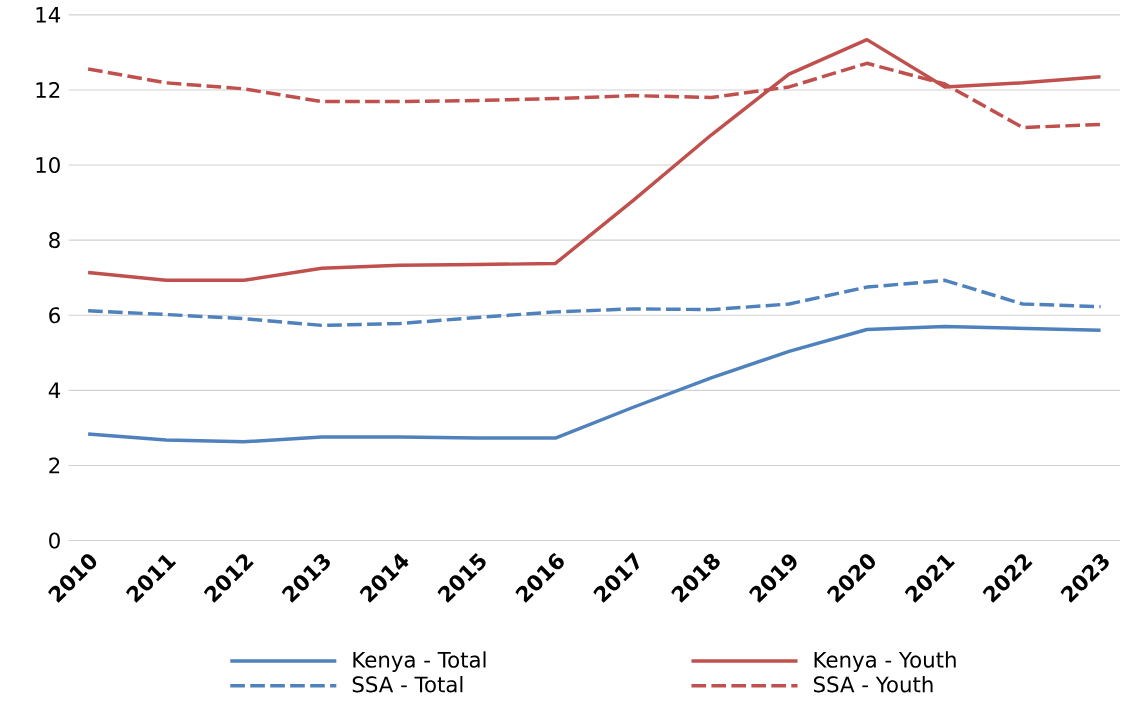 This screenshot has width=1122, height=701. What do you see at coordinates (885, 662) in the screenshot?
I see `legend-label: Kenya - Youth` at bounding box center [885, 662].